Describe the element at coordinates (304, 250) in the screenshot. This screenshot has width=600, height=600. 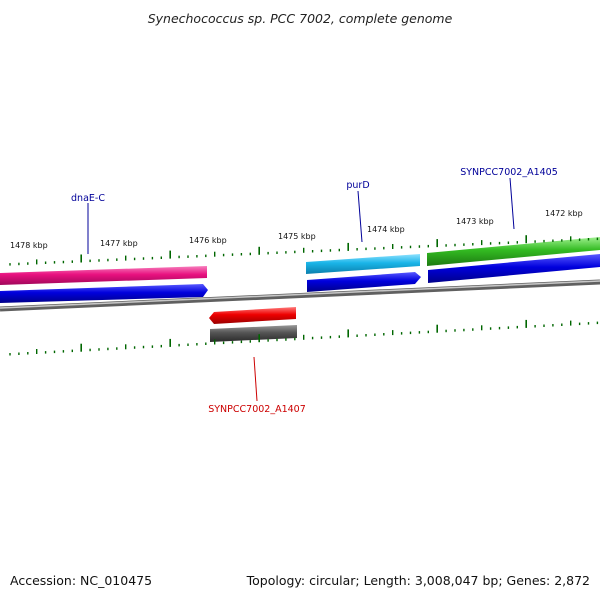
I see `tick-marks-outer` at that location.